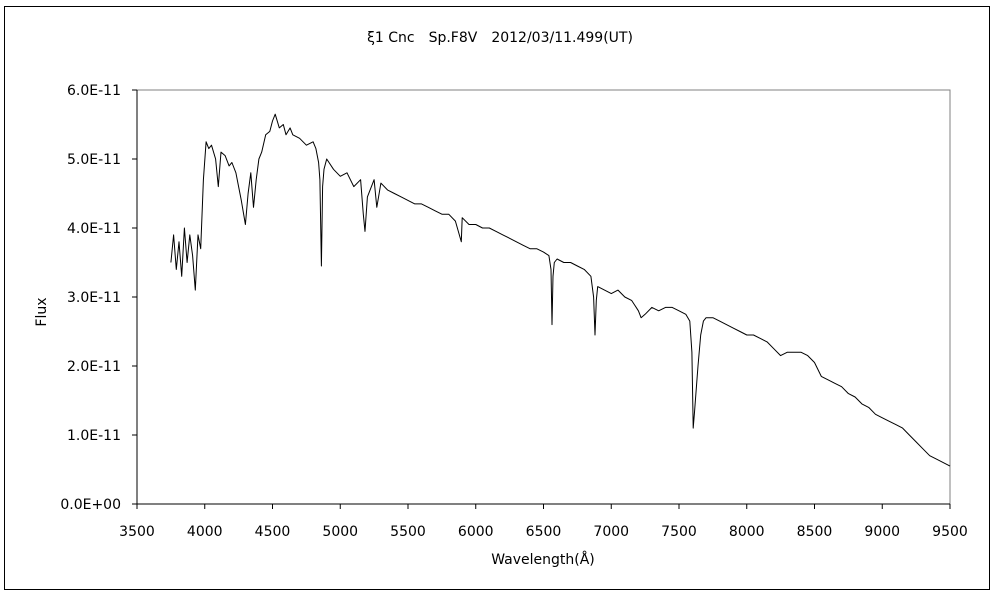  Describe the element at coordinates (94, 436) in the screenshot. I see `y-tick-label: 1.0E-11` at that location.